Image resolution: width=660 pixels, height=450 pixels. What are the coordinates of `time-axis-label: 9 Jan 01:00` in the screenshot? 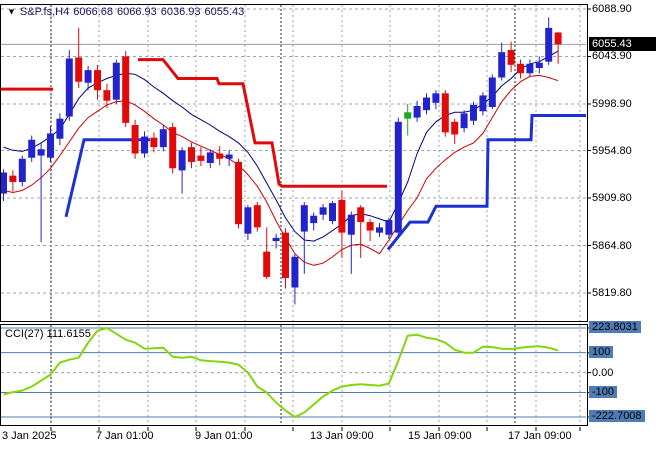 It's located at (224, 436).